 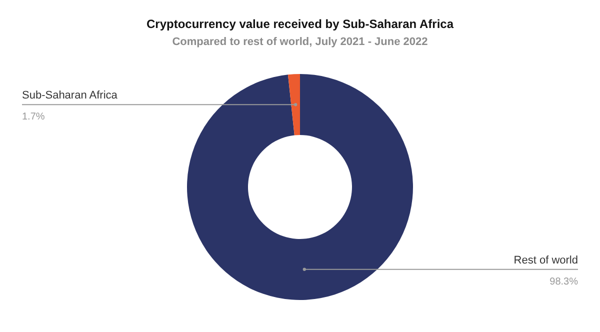 I want to click on chart-title: Cryptocurrency value received by Sub-Saharan Africa, so click(x=300, y=24).